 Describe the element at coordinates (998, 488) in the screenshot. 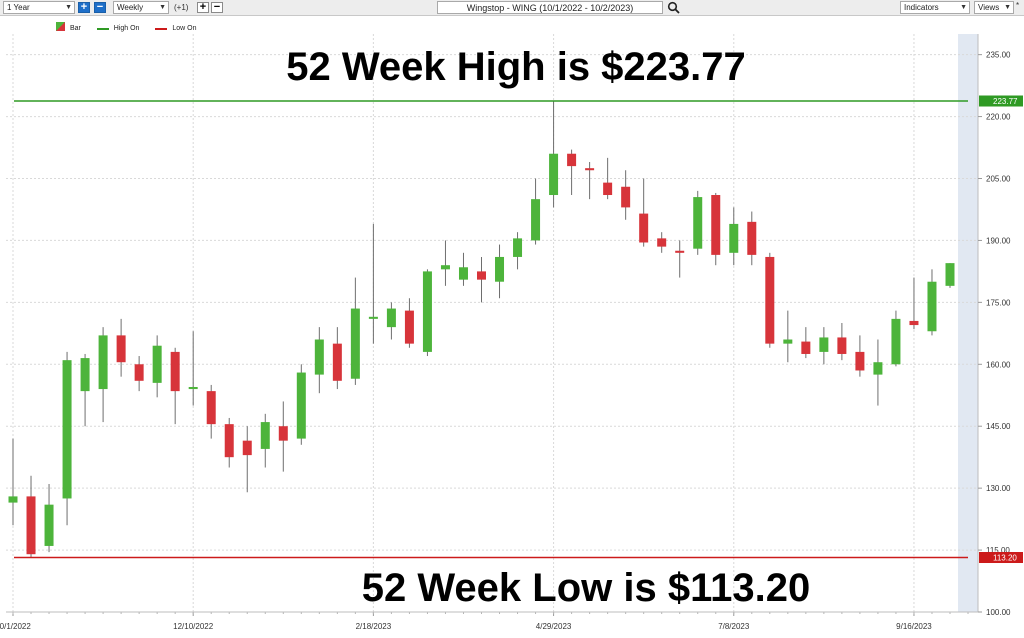

I see `y-tick-label: 130.00` at that location.